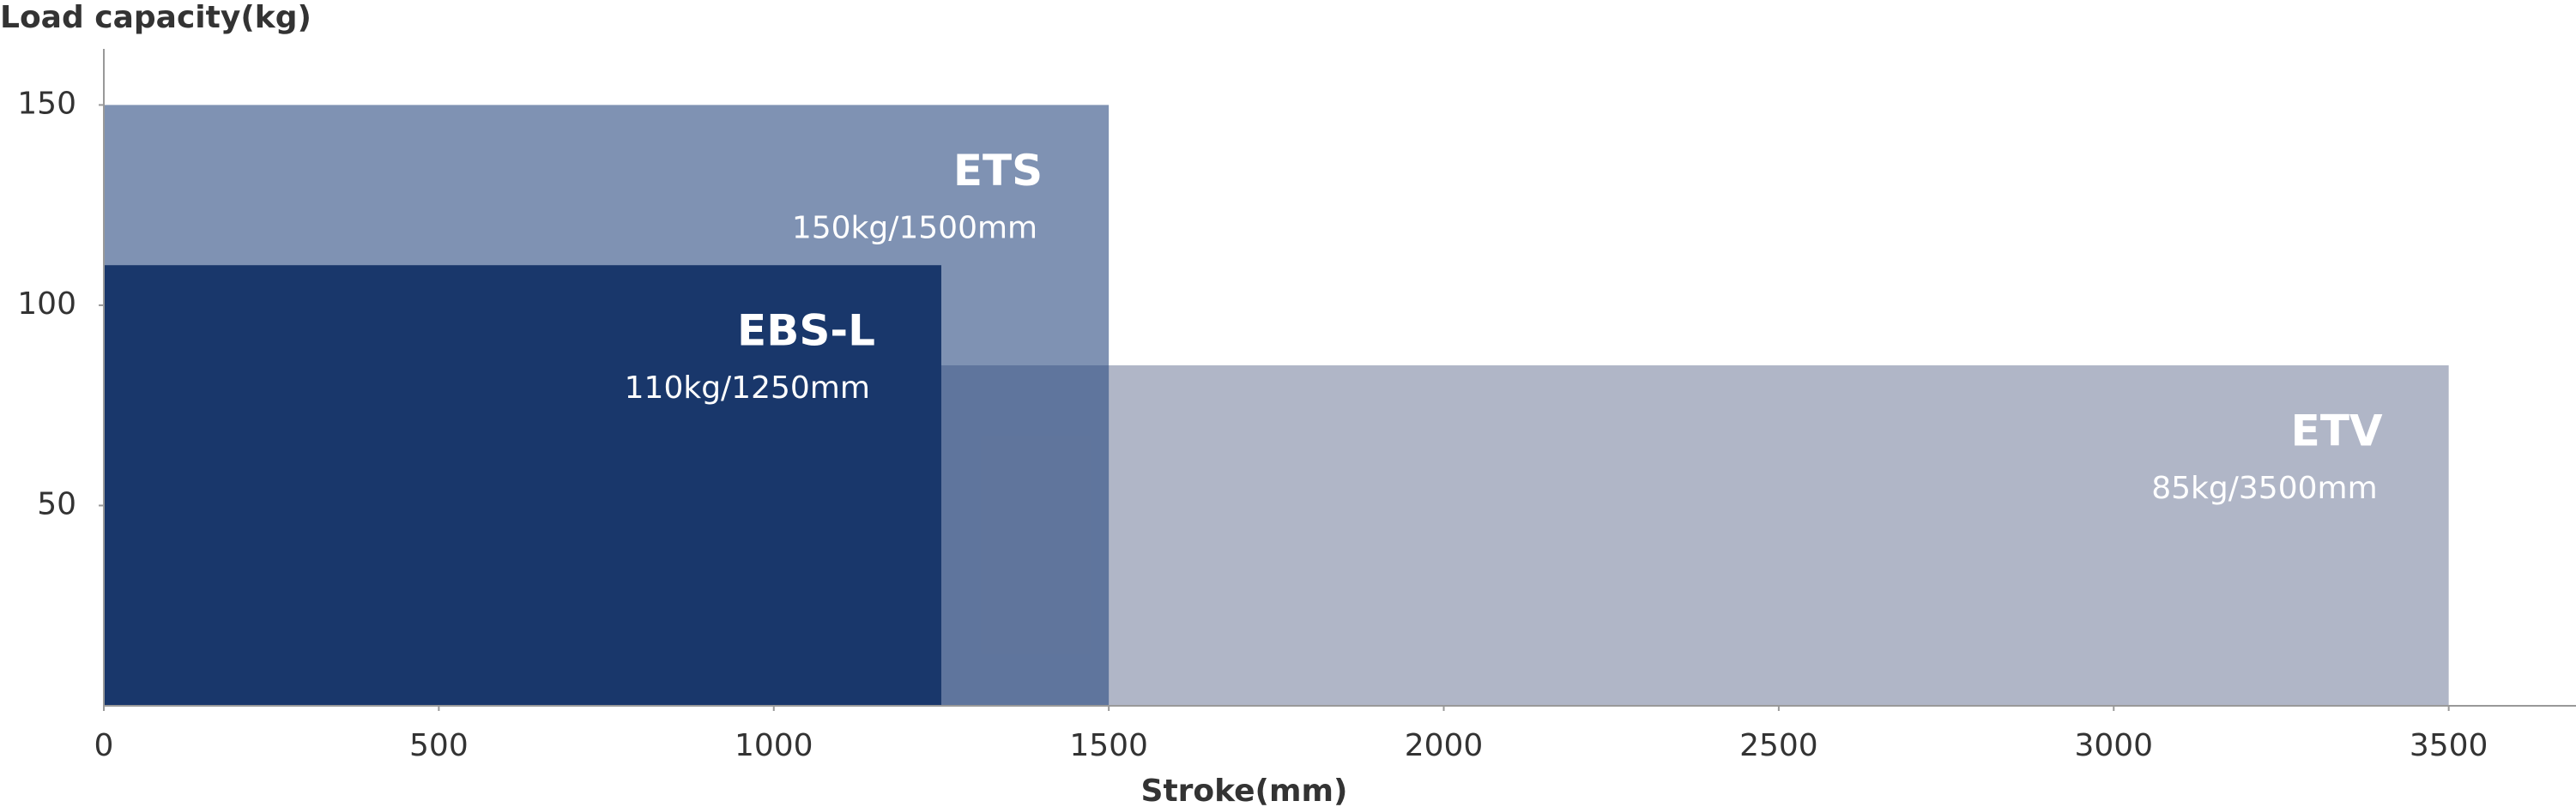 This screenshot has width=2576, height=807. What do you see at coordinates (104, 745) in the screenshot?
I see `x-tick-label: 0` at bounding box center [104, 745].